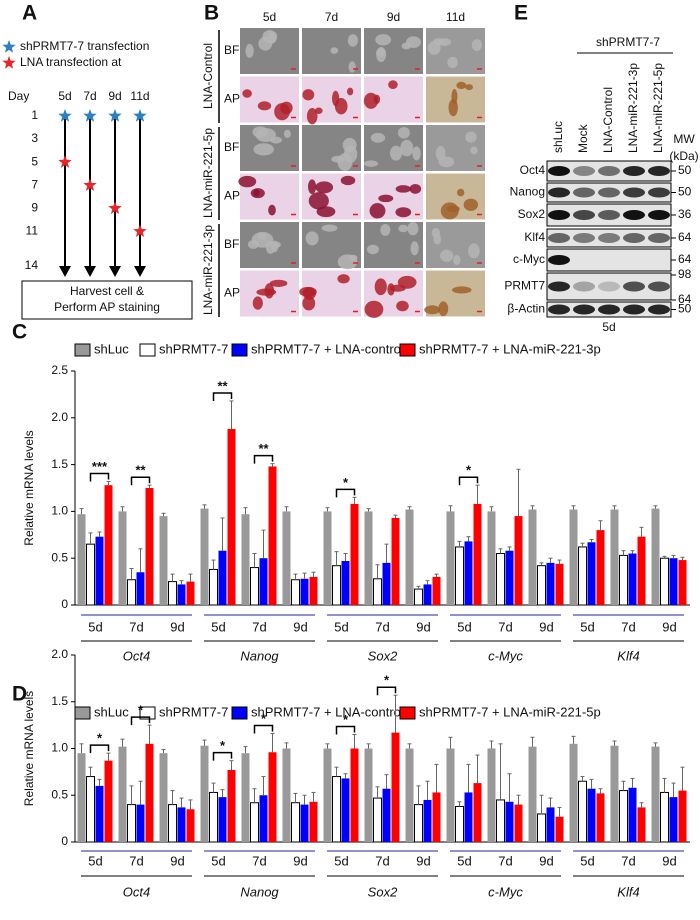  Describe the element at coordinates (64, 841) in the screenshot. I see `y-tick-label: 0` at that location.